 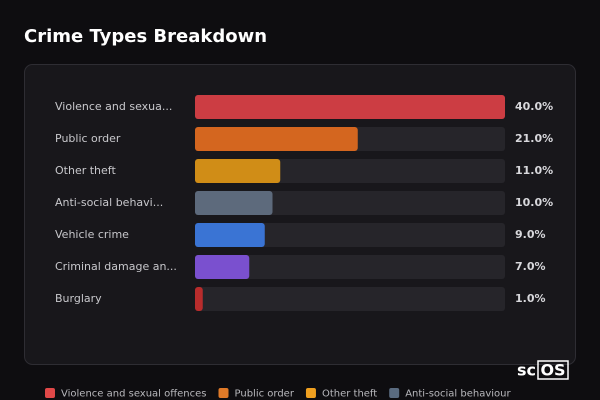 I want to click on category-label: Burglary, so click(x=78, y=298).